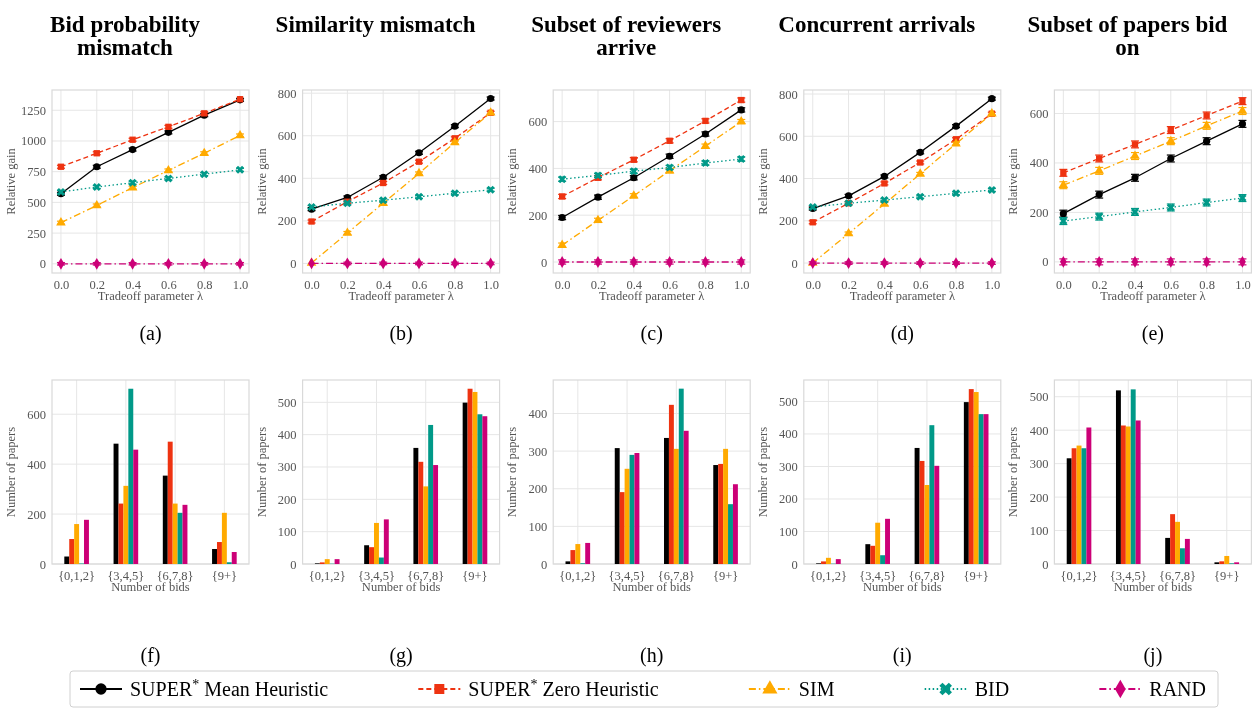  What do you see at coordinates (788, 94) in the screenshot?
I see `y-tick-label: 800` at bounding box center [788, 94].